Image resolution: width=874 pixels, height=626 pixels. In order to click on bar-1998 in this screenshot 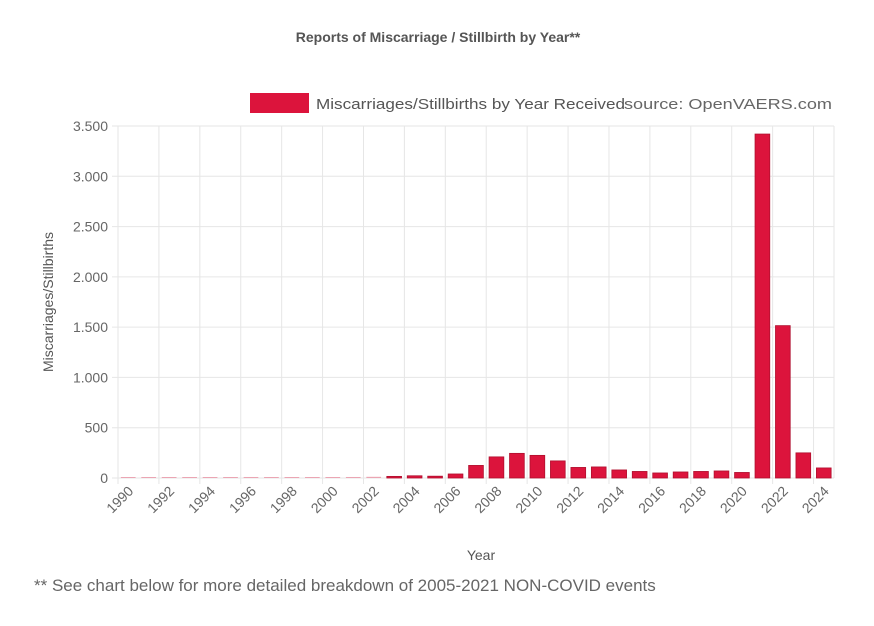, I will do `click(292, 477)`.